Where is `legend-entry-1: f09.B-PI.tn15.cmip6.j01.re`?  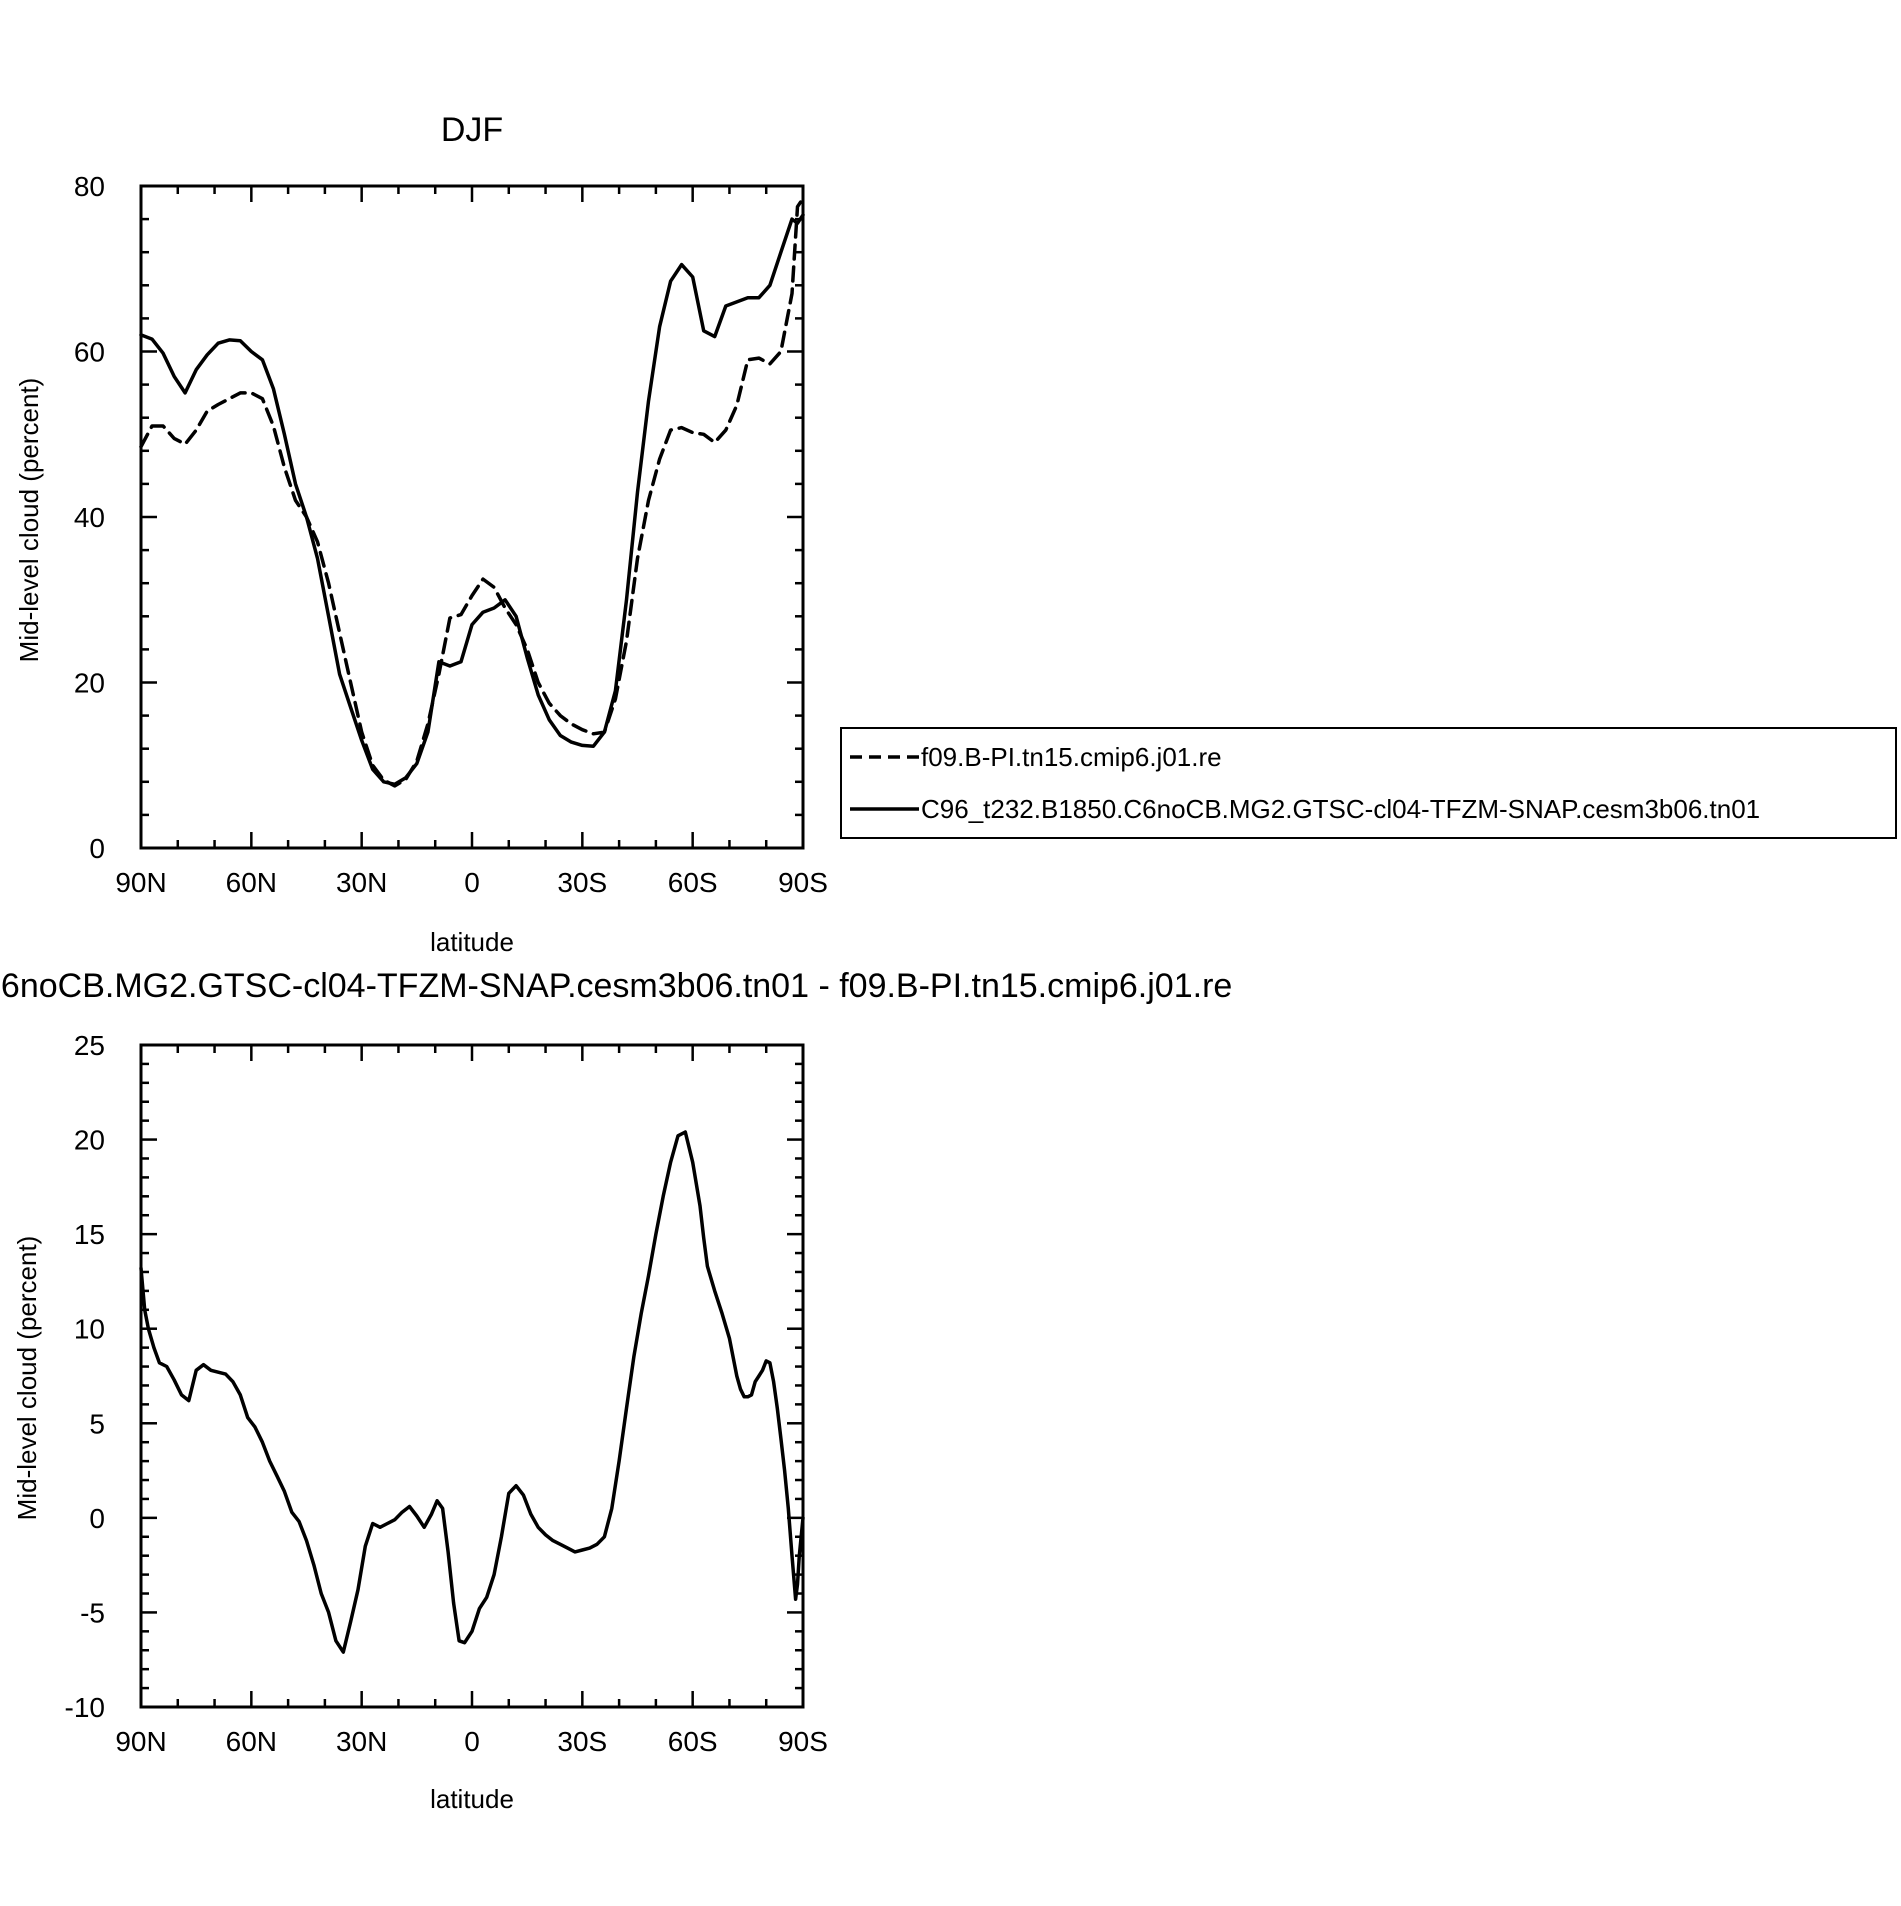
legend-entry-1: f09.B-PI.tn15.cmip6.j01.re is located at coordinates (1071, 757).